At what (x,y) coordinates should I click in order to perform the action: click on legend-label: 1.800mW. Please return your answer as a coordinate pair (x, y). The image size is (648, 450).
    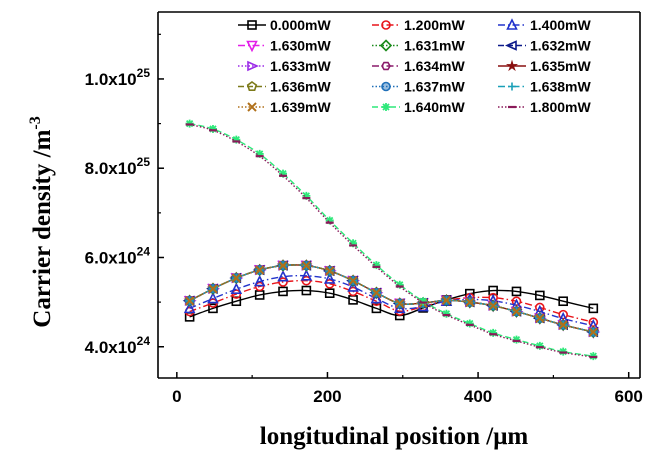
    Looking at the image, I should click on (560, 107).